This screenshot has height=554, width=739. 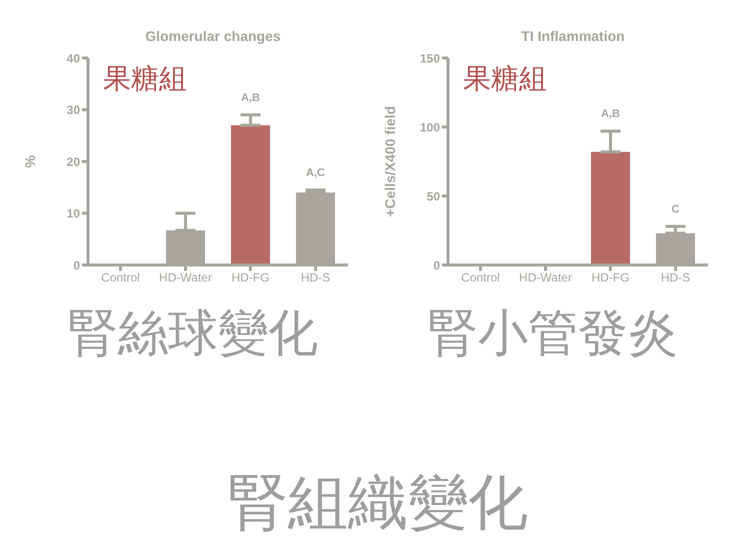 I want to click on y-tick-label: 50, so click(x=433, y=196).